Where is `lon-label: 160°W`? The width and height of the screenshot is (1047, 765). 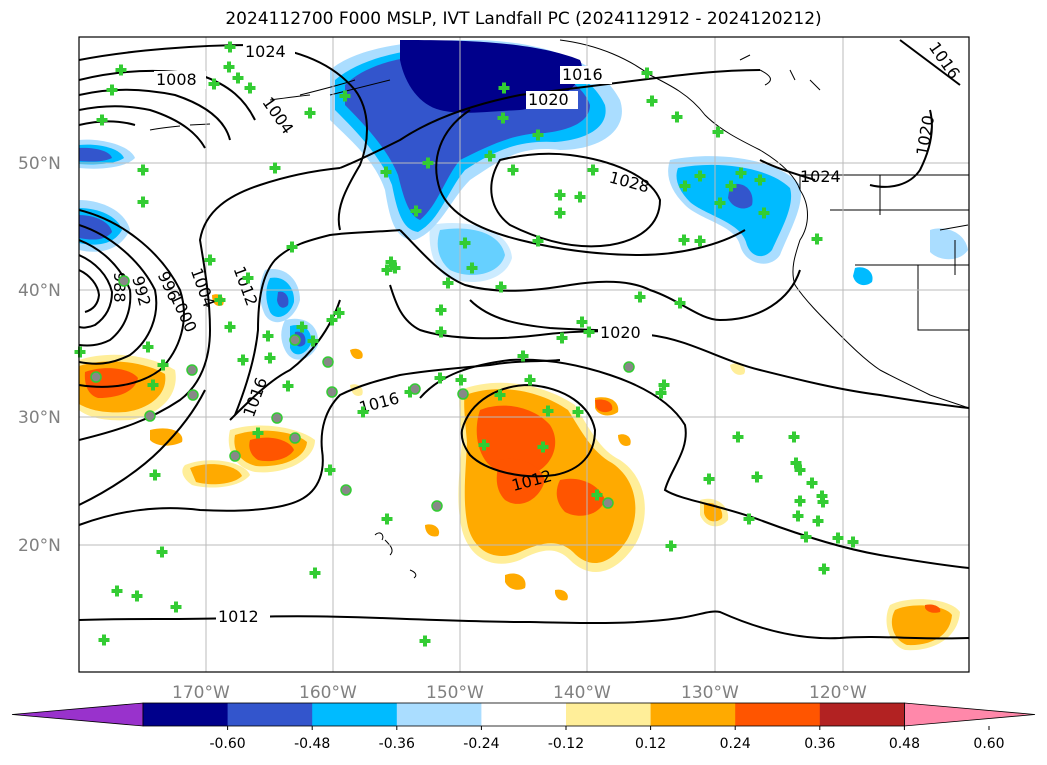 lon-label: 160°W is located at coordinates (328, 693).